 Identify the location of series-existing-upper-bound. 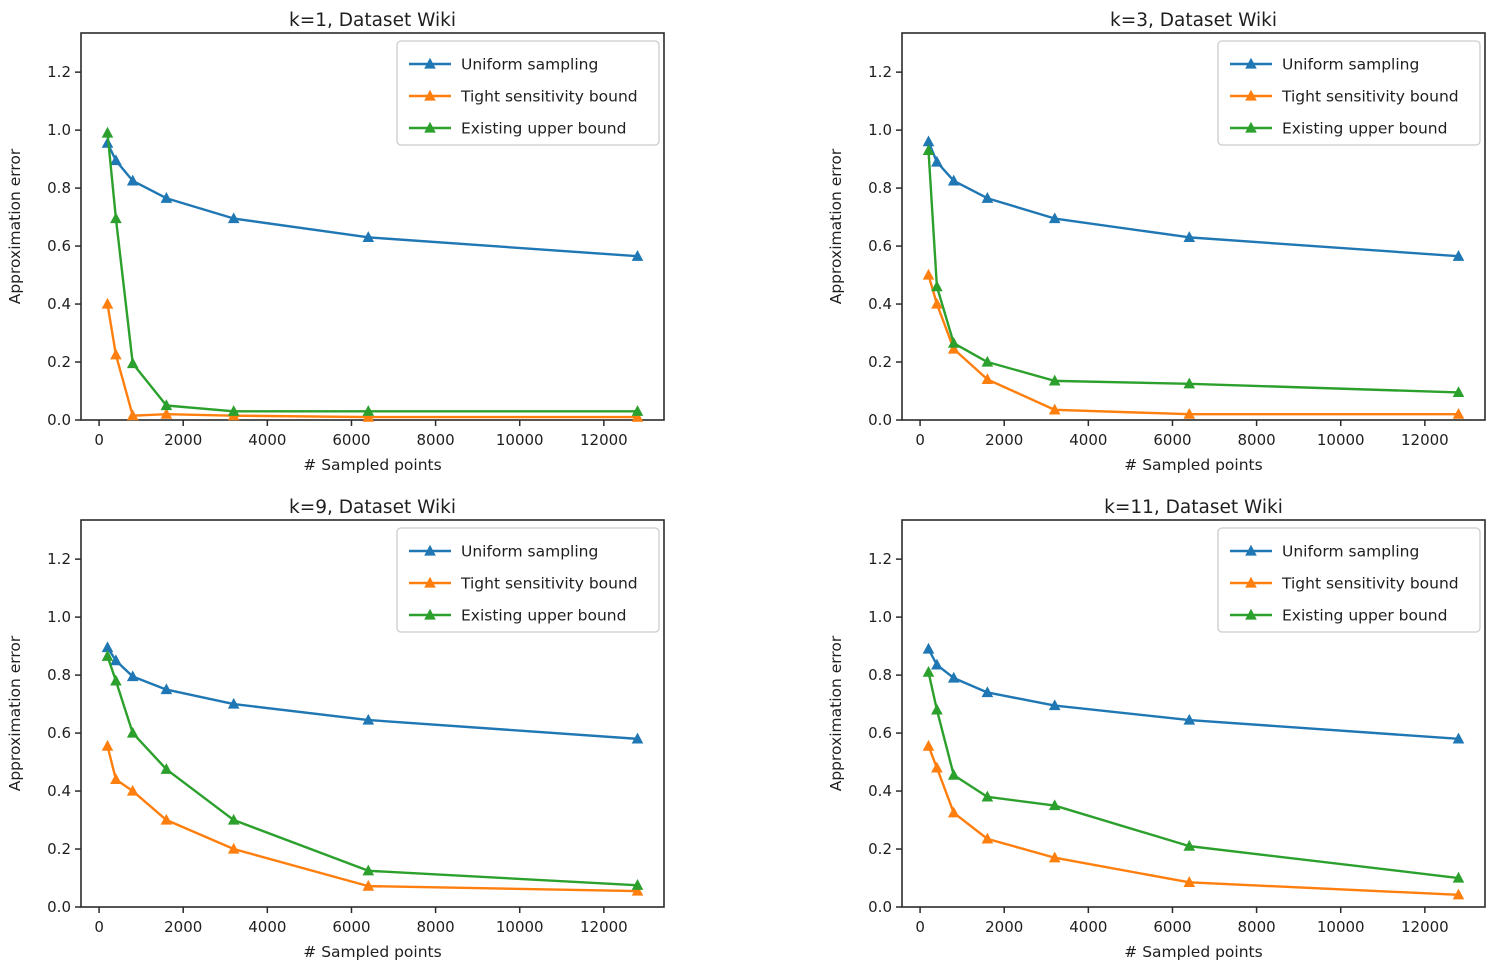
(1193, 774).